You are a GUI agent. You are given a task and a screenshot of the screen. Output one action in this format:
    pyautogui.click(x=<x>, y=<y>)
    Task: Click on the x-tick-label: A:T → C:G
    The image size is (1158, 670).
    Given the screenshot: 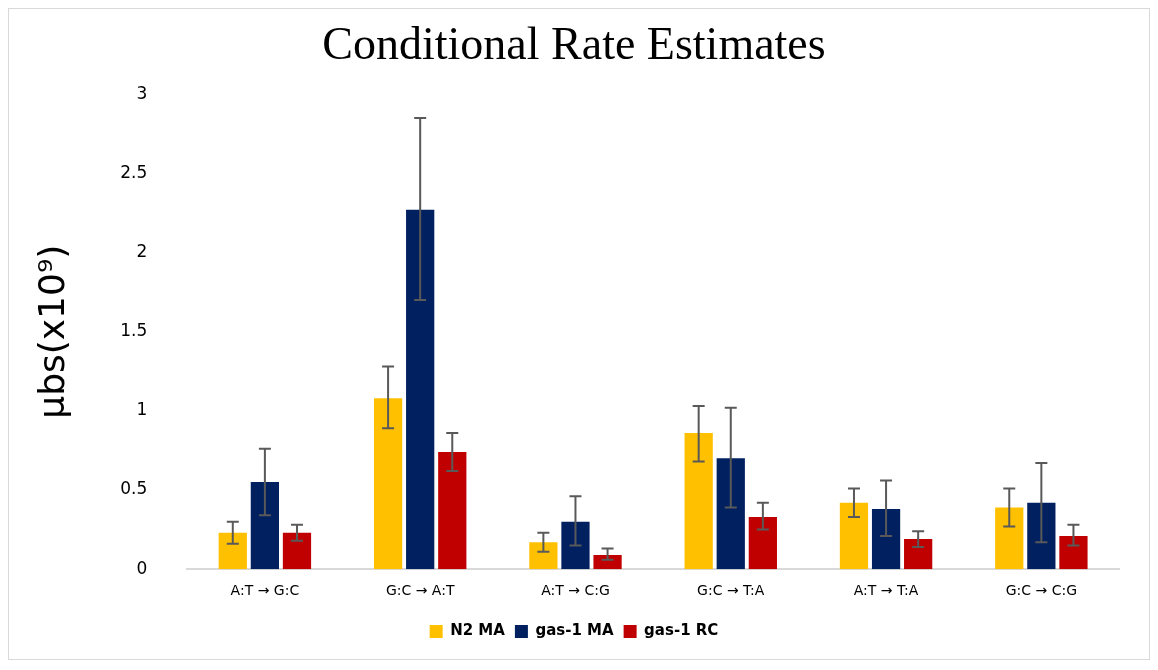 What is the action you would take?
    pyautogui.click(x=575, y=590)
    